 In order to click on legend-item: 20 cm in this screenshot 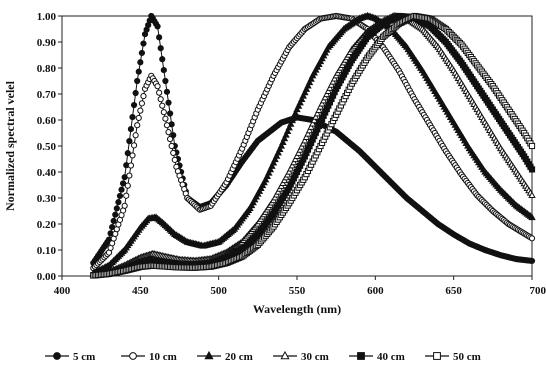, I will do `click(225, 356)`.